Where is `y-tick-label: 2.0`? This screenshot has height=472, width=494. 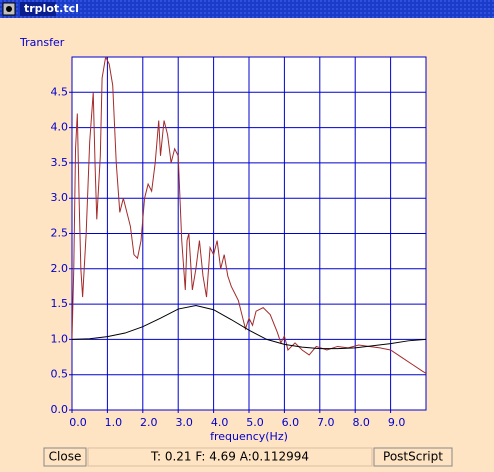
y-tick-label: 2.0 is located at coordinates (60, 268).